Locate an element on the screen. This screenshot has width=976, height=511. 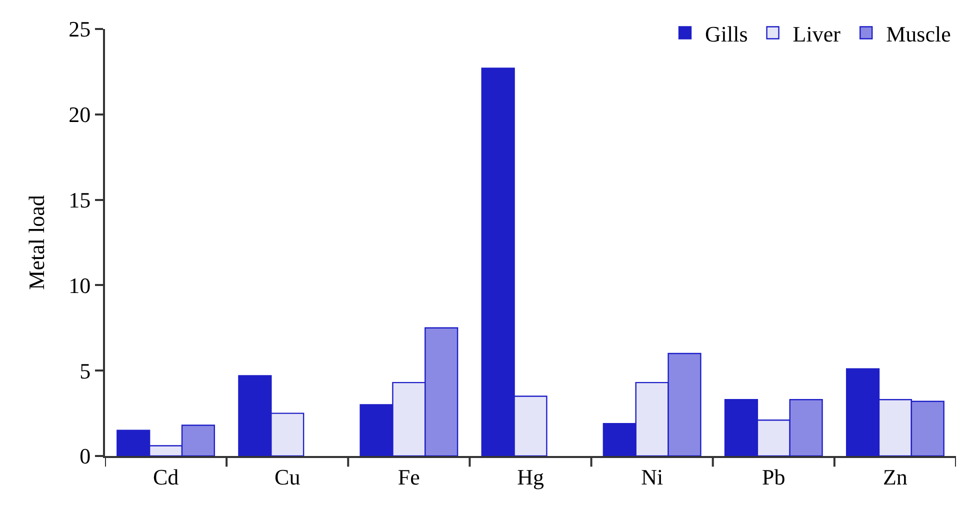
legend-label: Liver is located at coordinates (817, 33).